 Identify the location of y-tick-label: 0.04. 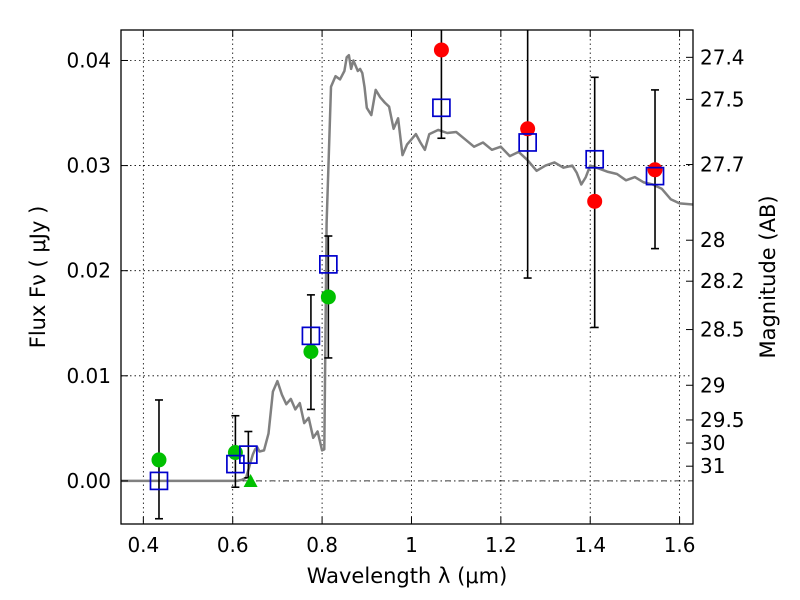
(88, 60).